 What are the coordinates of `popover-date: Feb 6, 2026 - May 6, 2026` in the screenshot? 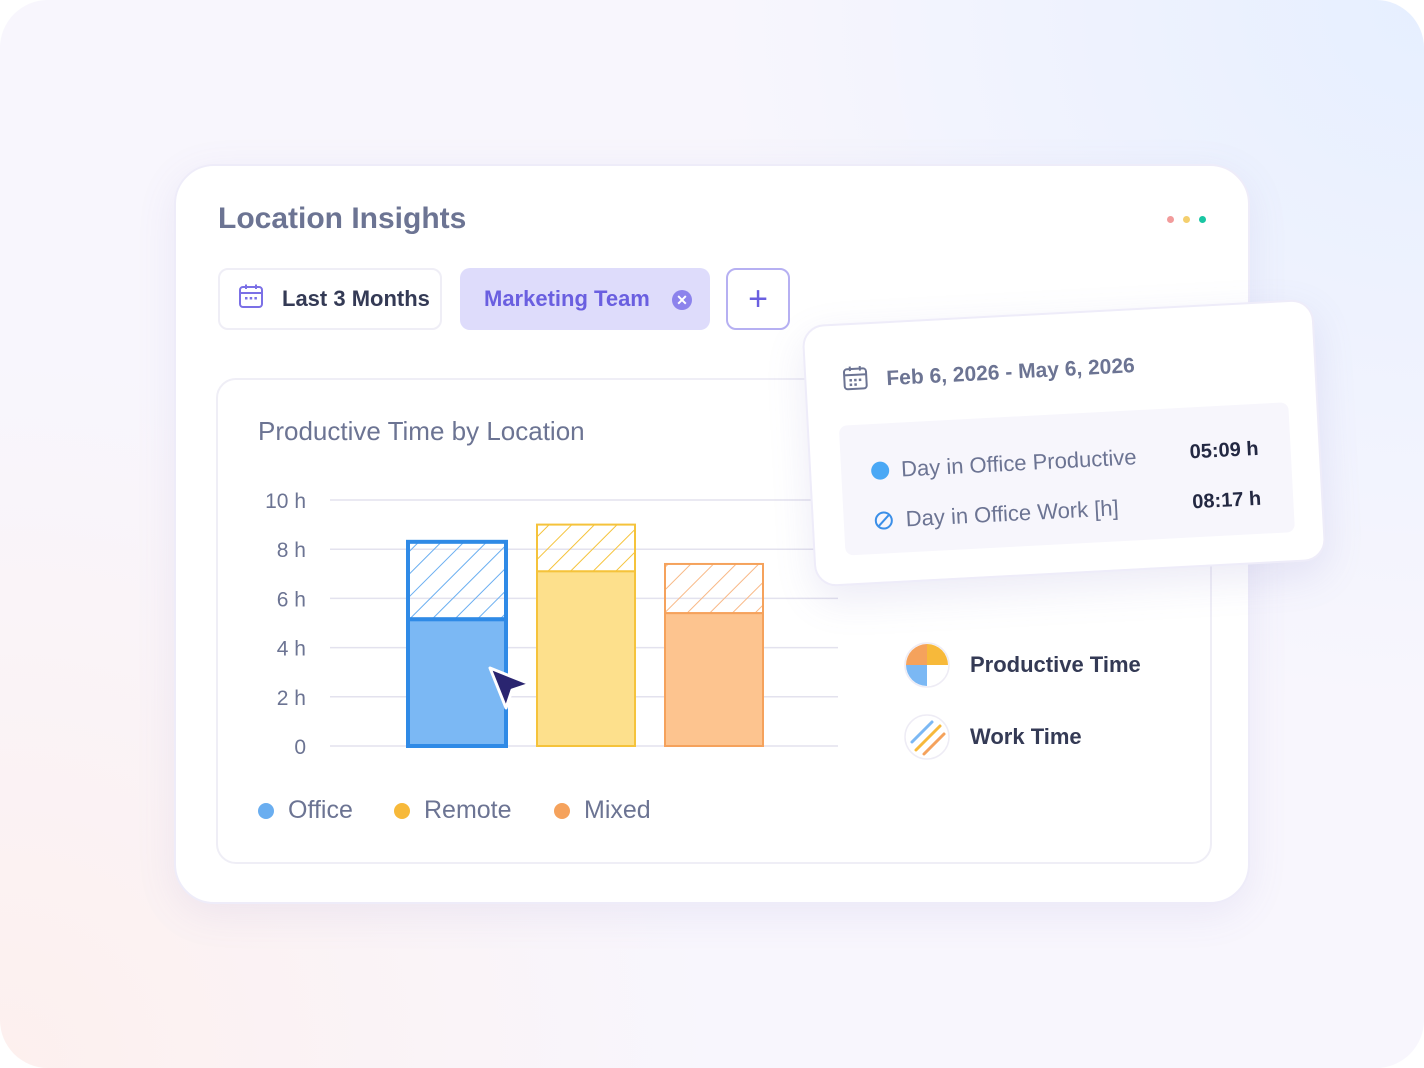 It's located at (989, 373).